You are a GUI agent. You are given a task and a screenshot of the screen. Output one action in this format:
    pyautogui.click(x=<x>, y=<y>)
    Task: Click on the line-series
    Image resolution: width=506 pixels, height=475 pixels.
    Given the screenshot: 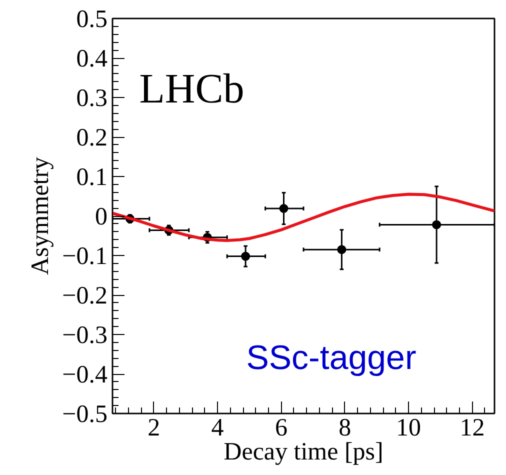 What is the action you would take?
    pyautogui.click(x=303, y=217)
    